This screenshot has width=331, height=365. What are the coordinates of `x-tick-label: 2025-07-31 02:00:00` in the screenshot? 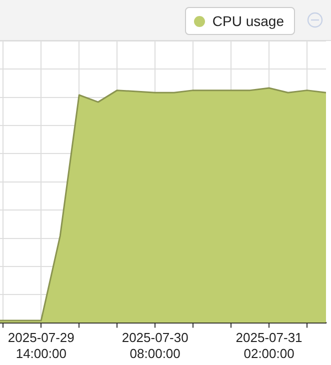 It's located at (269, 345).